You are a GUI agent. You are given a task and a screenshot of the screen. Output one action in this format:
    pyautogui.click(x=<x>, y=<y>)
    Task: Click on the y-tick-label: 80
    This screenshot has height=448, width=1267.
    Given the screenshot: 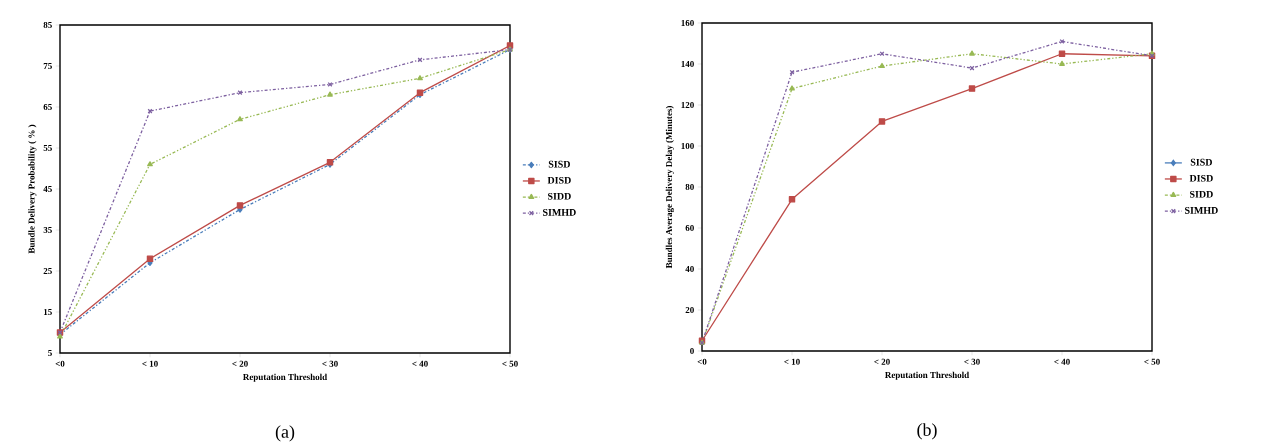 What is the action you would take?
    pyautogui.click(x=689, y=187)
    